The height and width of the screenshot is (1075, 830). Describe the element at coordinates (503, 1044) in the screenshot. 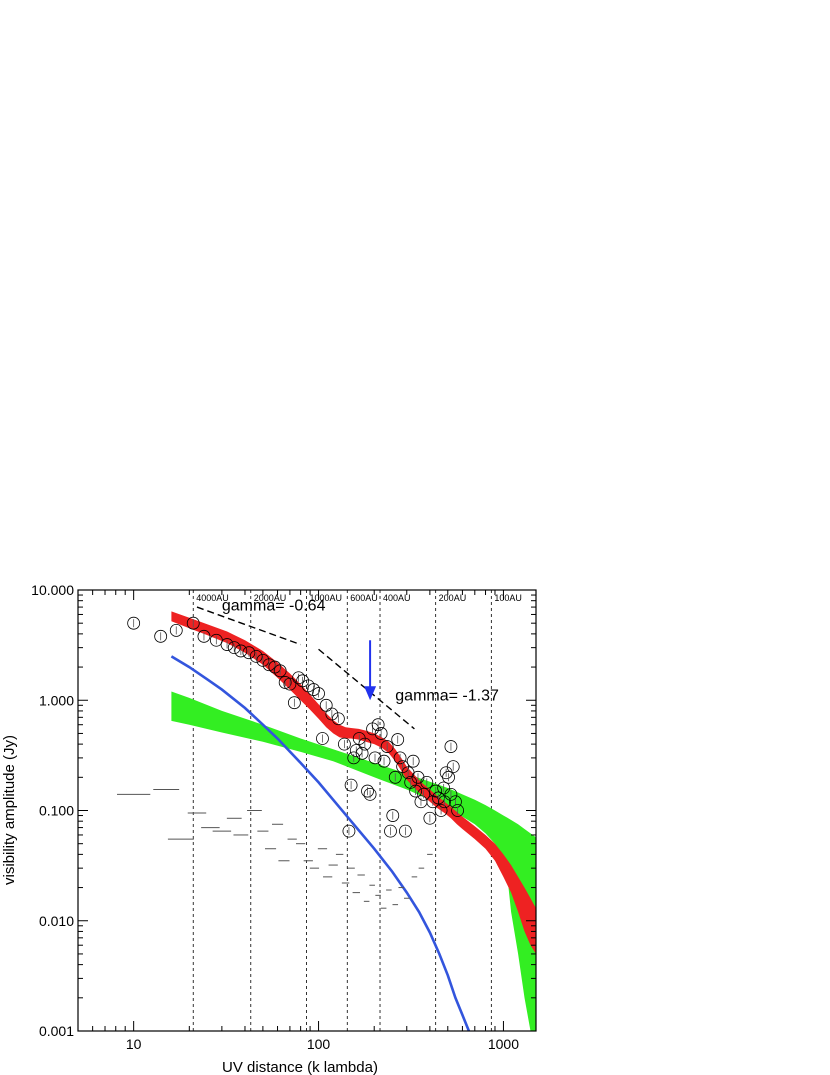

I see `x-tick-label-1000: 1000` at that location.